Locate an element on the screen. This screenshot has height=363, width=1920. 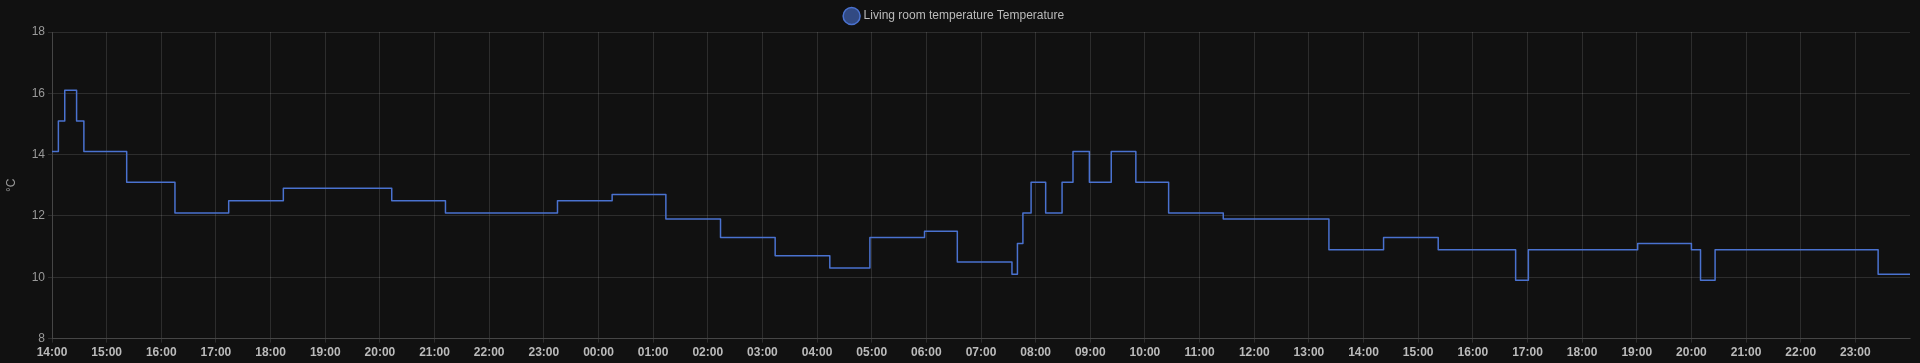
x-tick-label: 11:00 is located at coordinates (1199, 352).